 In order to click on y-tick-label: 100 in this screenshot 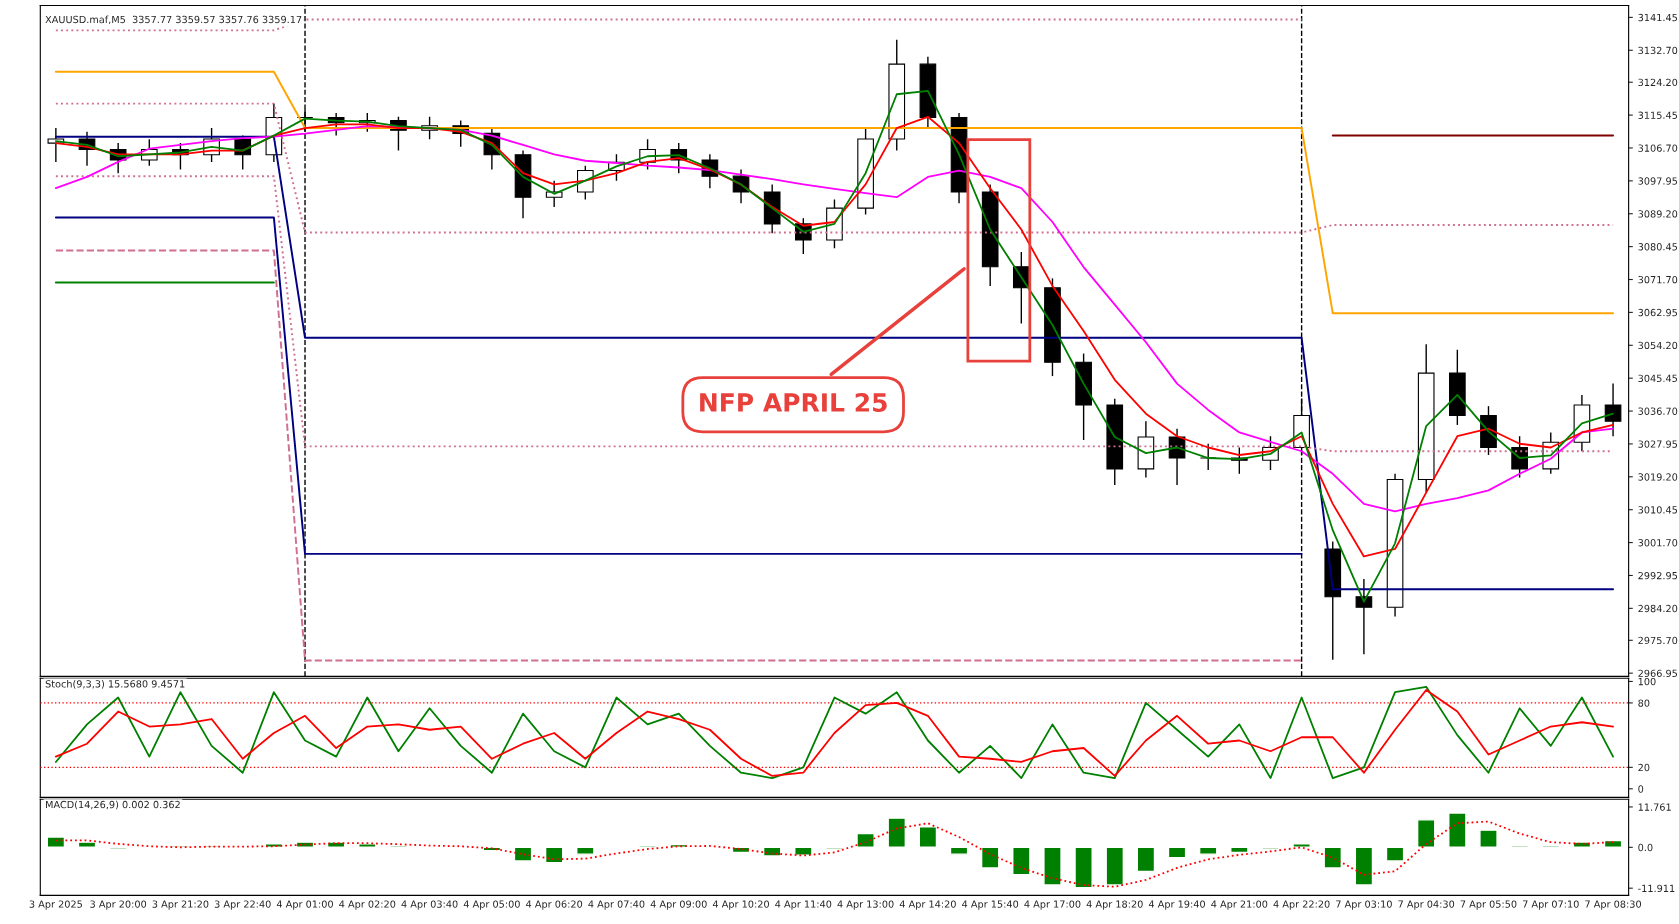, I will do `click(1647, 681)`.